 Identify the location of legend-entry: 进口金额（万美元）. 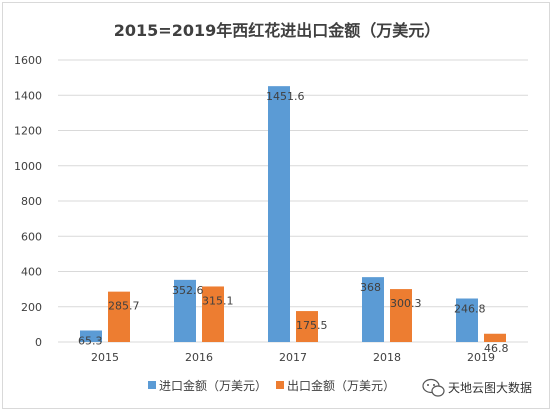
(213, 385).